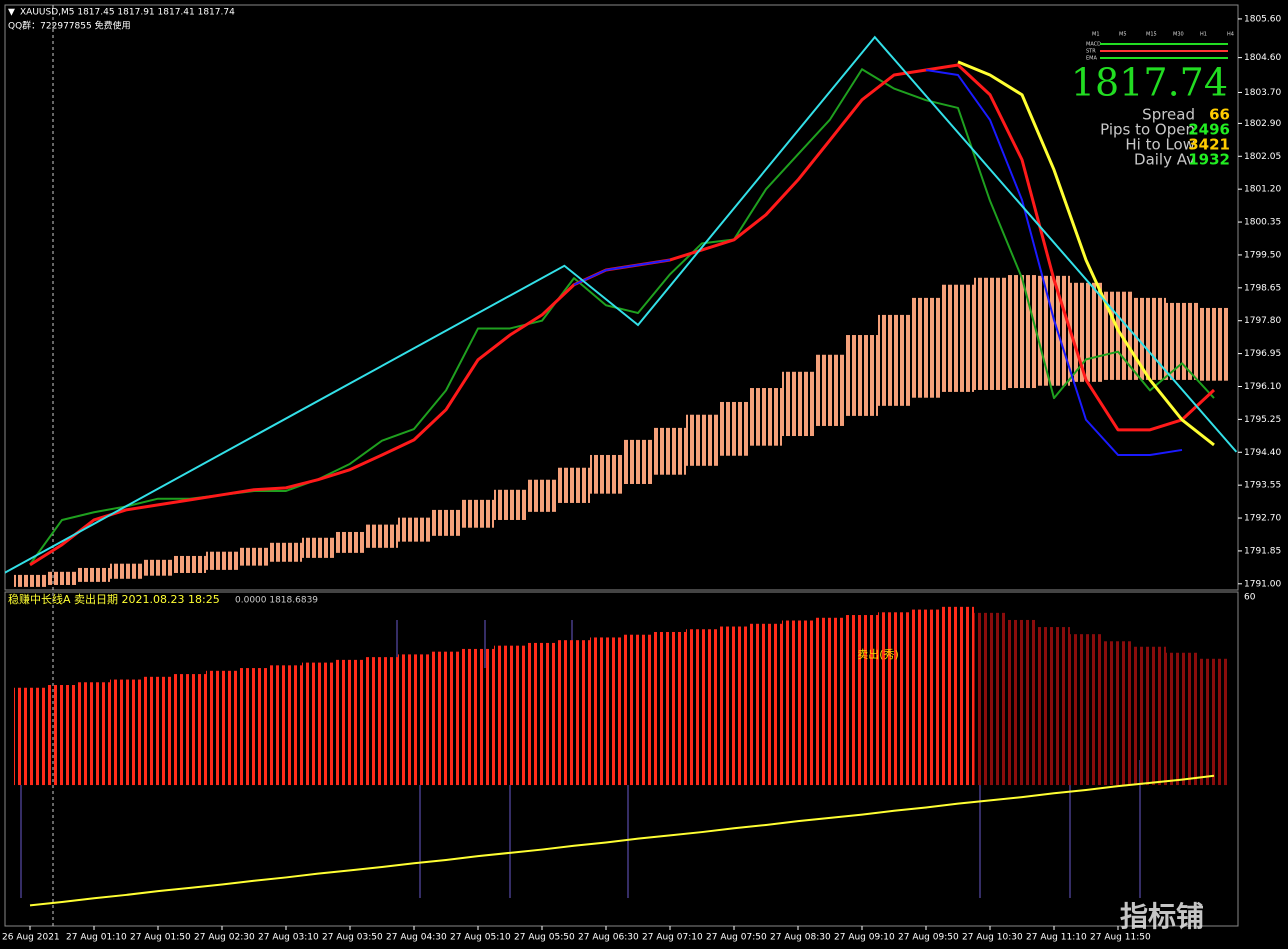  I want to click on x-tick-label: 27 Aug 11:10, so click(1056, 938).